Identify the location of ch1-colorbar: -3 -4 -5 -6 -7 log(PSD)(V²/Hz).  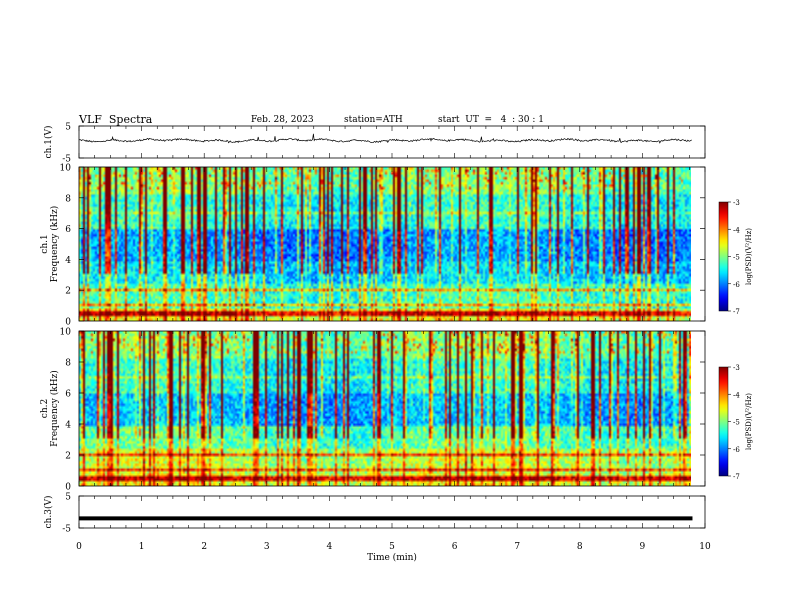
(735, 257).